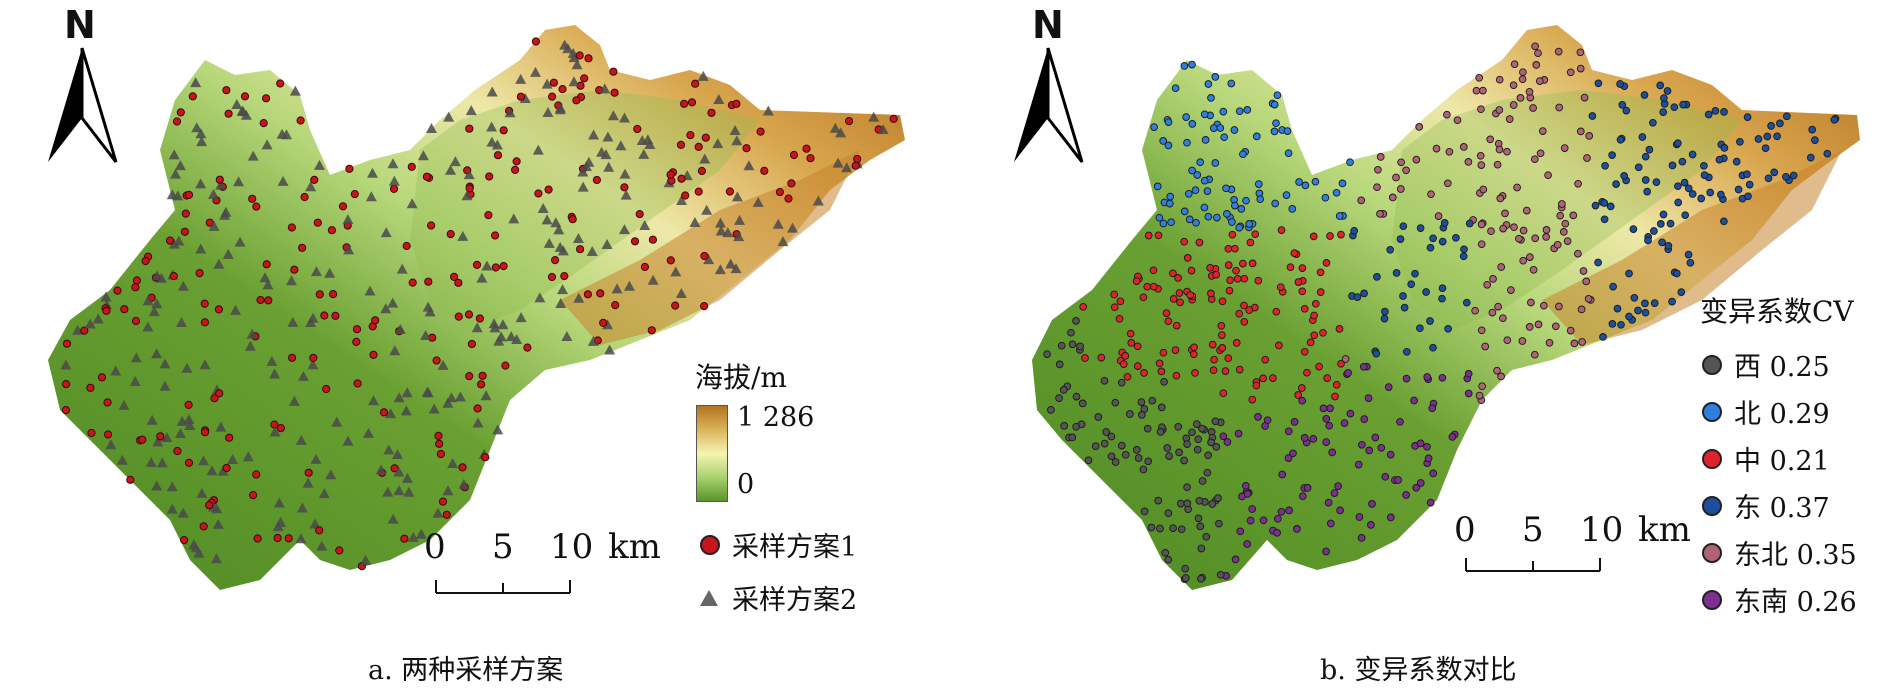  Describe the element at coordinates (776, 417) in the screenshot. I see `elevation-max-label: 1 286` at that location.